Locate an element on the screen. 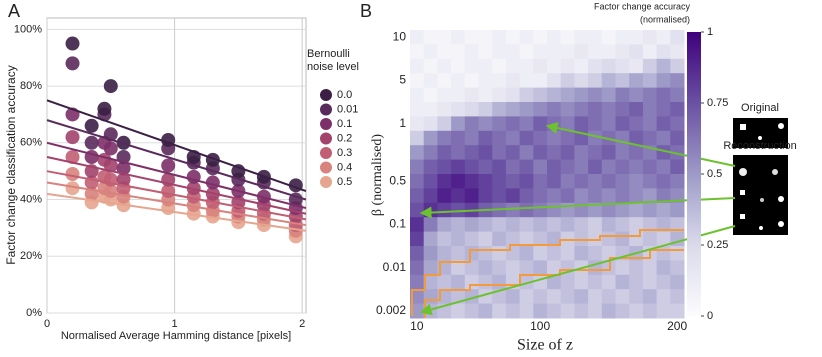  arrow is located at coordinates (640, 144).